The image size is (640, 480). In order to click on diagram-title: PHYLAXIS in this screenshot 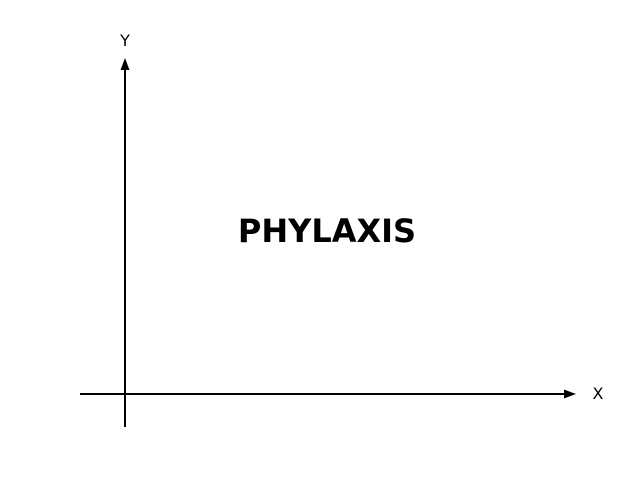, I will do `click(327, 231)`.